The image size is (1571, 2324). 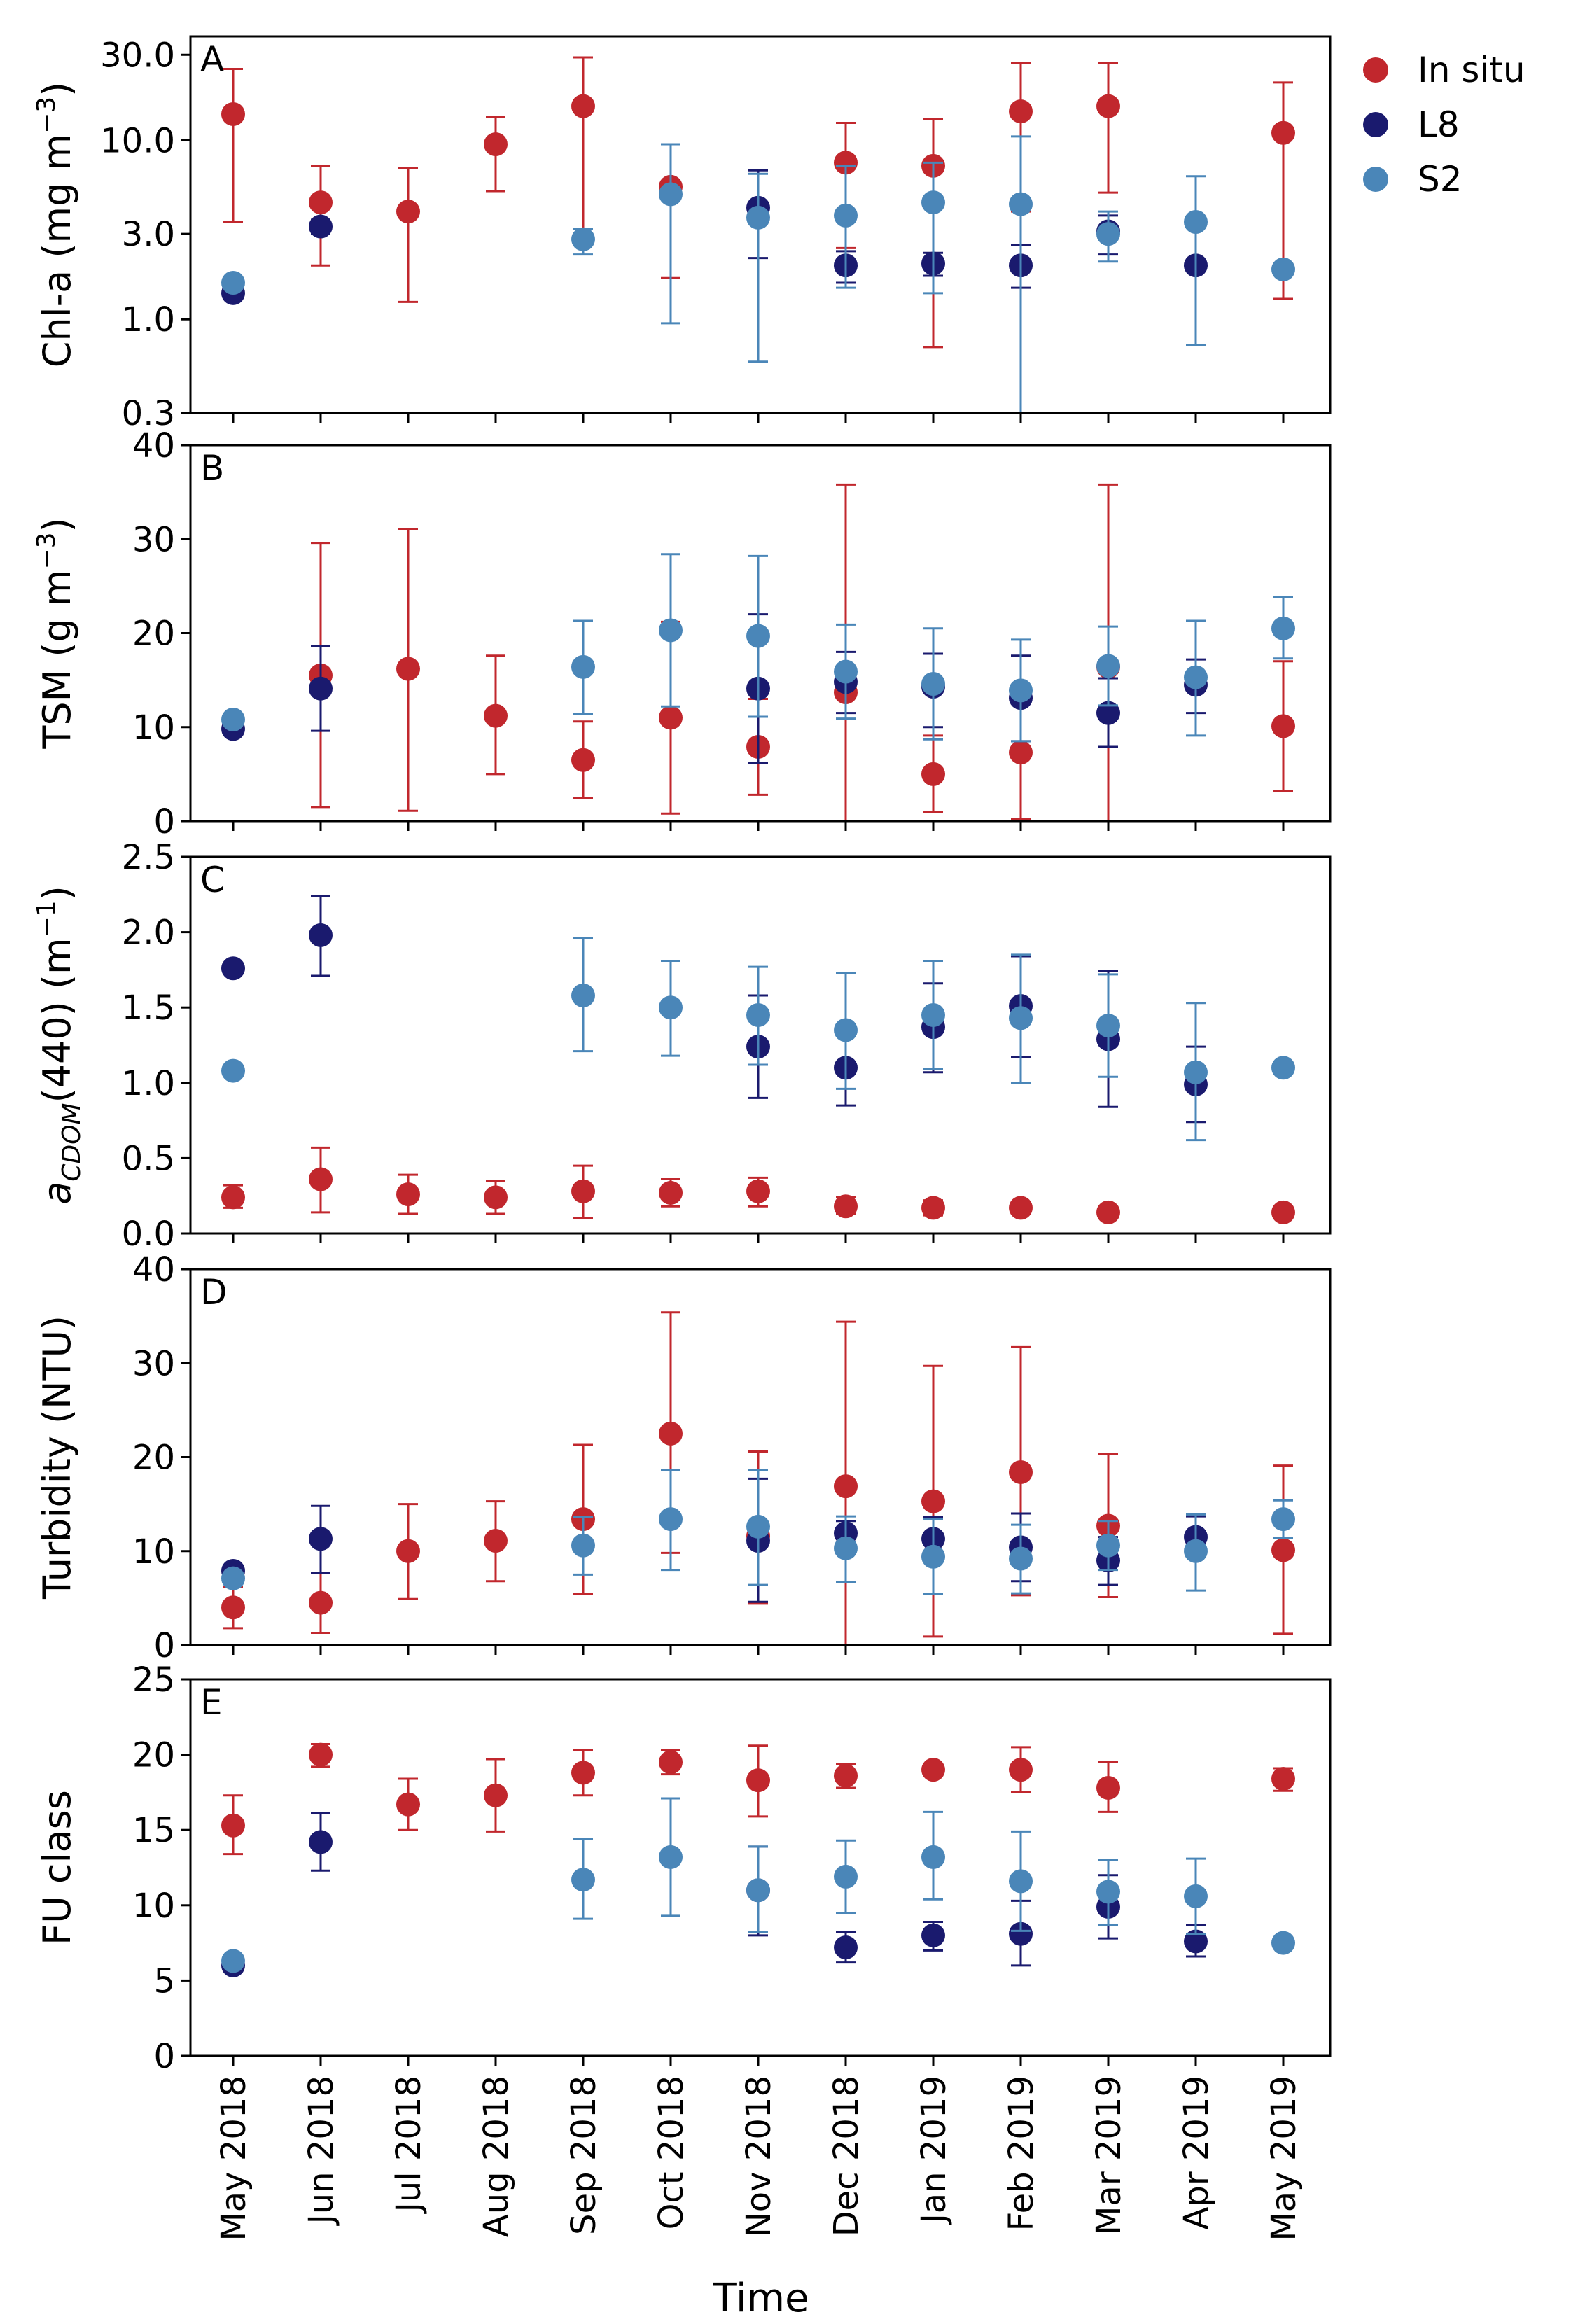 I want to click on y-axis-label: aCDOM(440) (m−1), so click(x=59, y=1045).